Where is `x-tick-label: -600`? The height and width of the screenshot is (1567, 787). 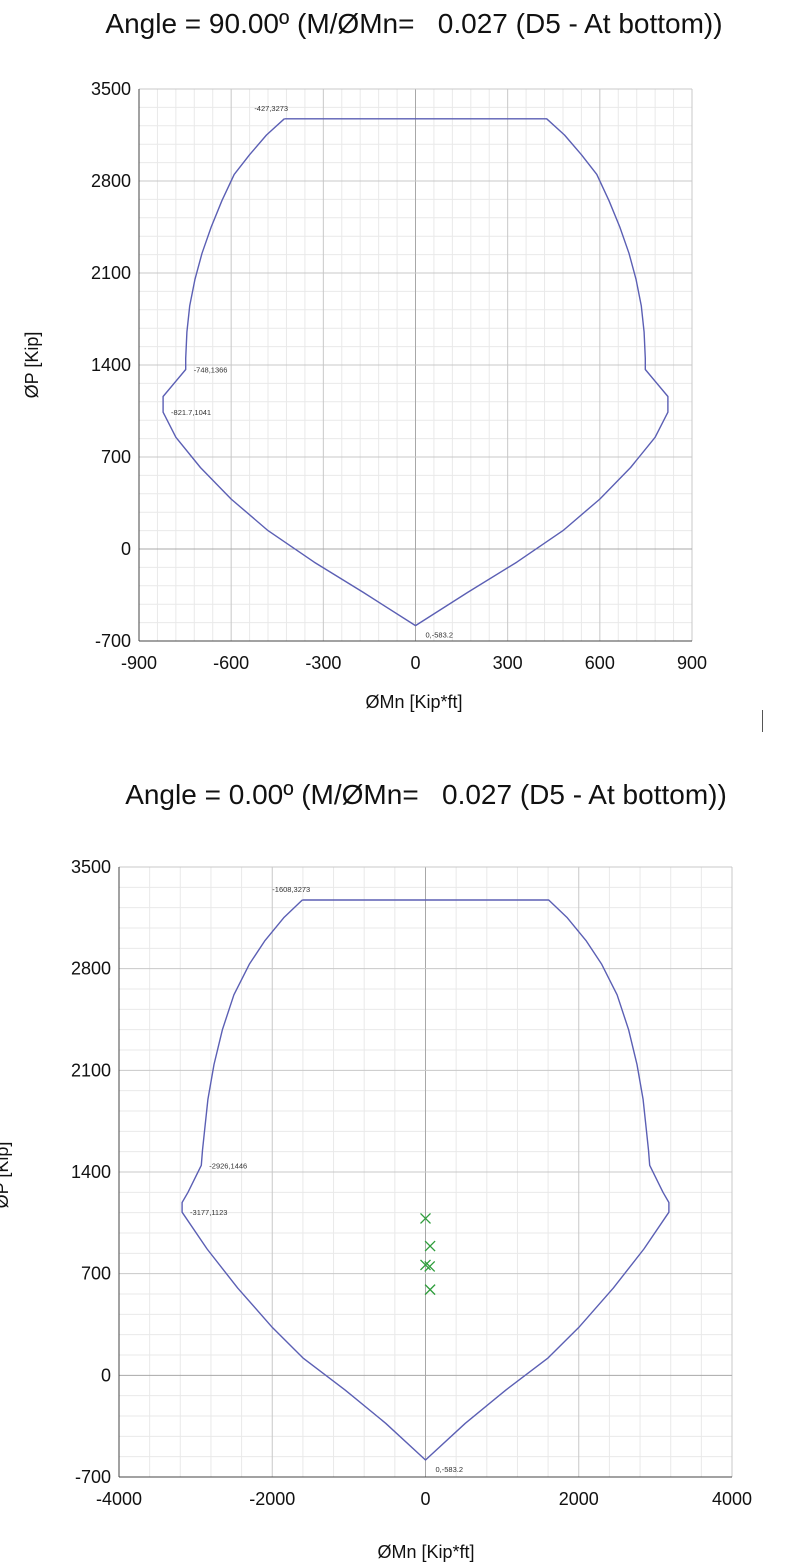
x-tick-label: -600 is located at coordinates (231, 663).